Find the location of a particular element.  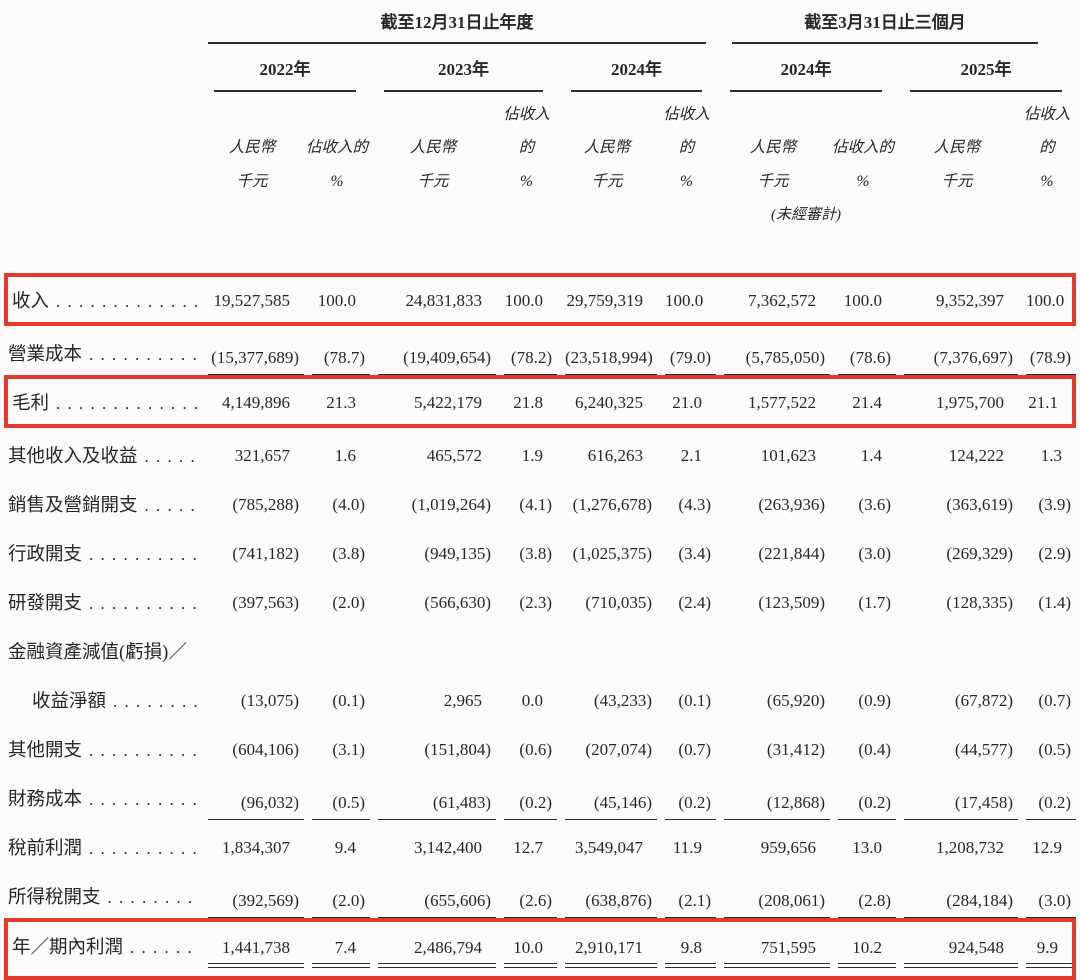

amount-cell: (31,412) is located at coordinates (795, 749).